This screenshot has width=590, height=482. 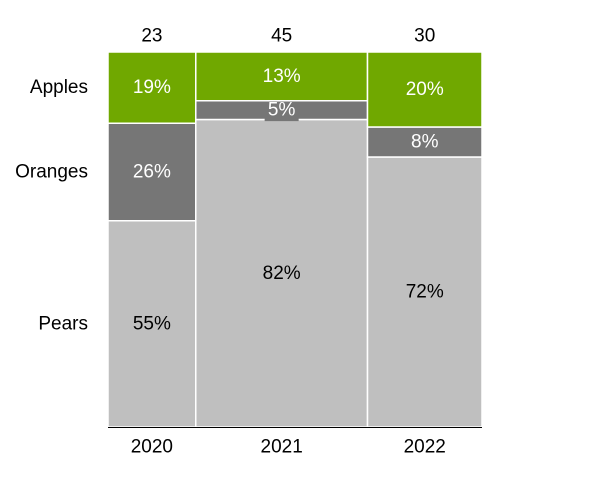 What do you see at coordinates (151, 36) in the screenshot?
I see `column-total-2020: 23` at bounding box center [151, 36].